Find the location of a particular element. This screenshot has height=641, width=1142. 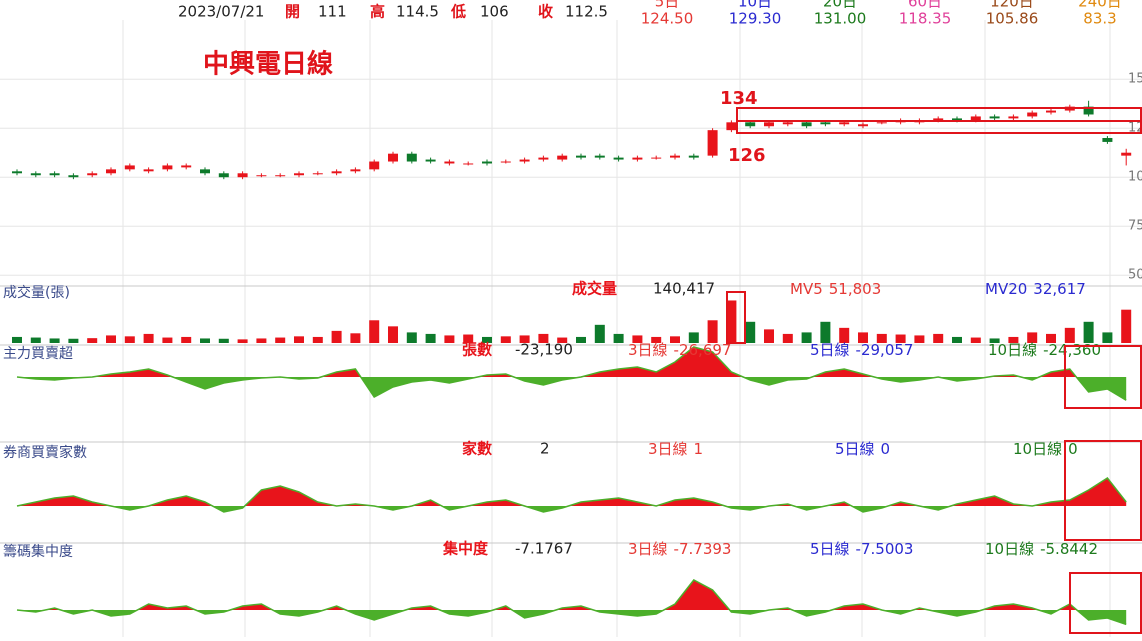

y-tick-label: 125 is located at coordinates (1135, 128).